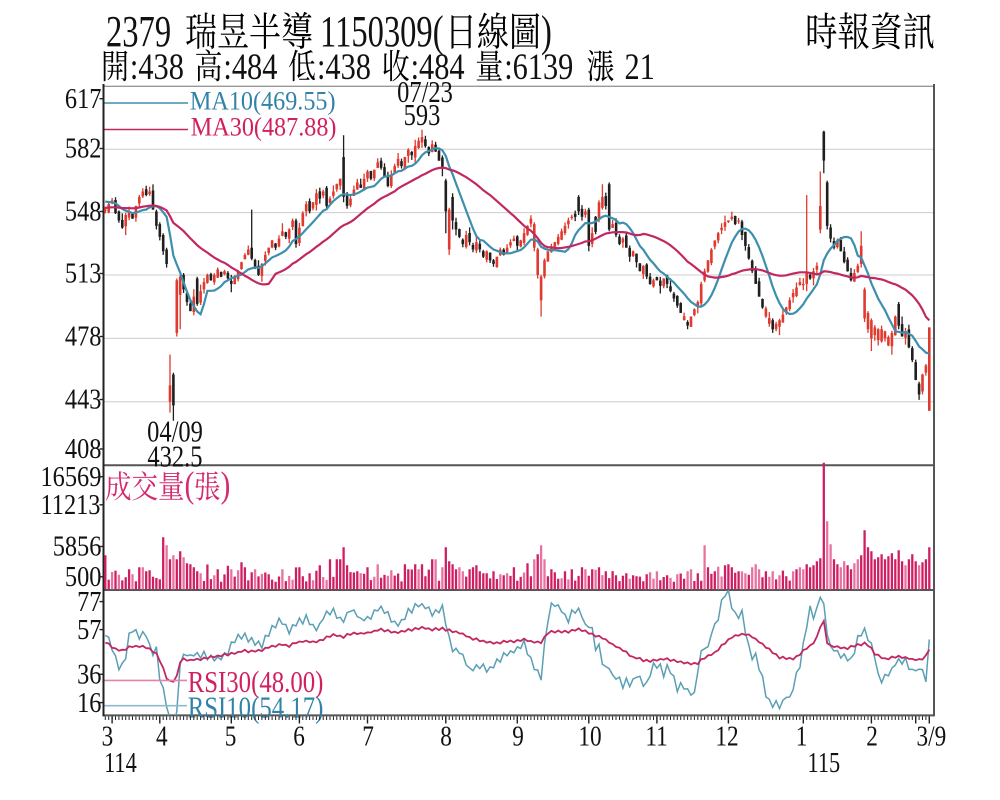 Image resolution: width=1000 pixels, height=800 pixels. What do you see at coordinates (162, 736) in the screenshot?
I see `svg-text: 4` at bounding box center [162, 736].